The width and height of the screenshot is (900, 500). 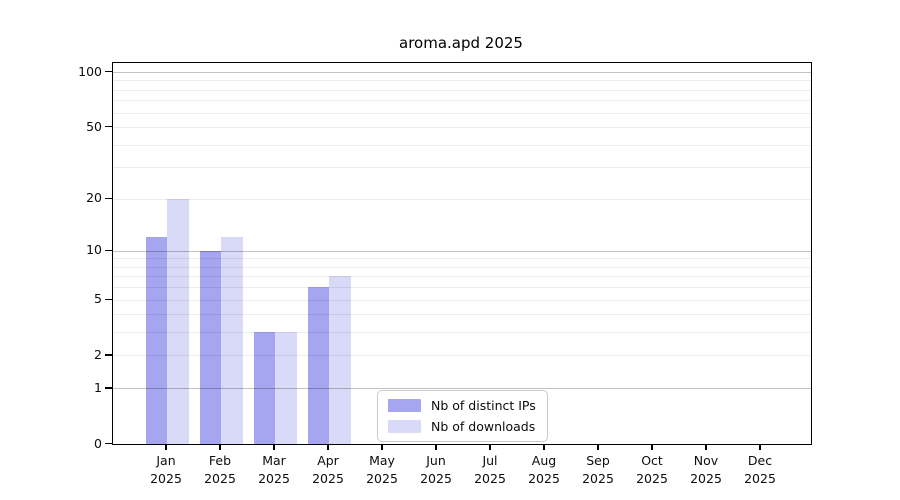 What do you see at coordinates (544, 447) in the screenshot?
I see `x-tick-mark-aug` at bounding box center [544, 447].